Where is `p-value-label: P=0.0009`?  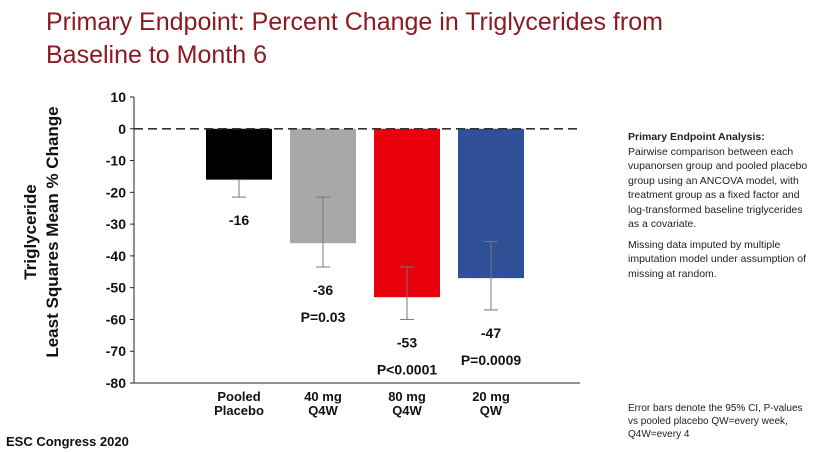 p-value-label: P=0.0009 is located at coordinates (491, 360).